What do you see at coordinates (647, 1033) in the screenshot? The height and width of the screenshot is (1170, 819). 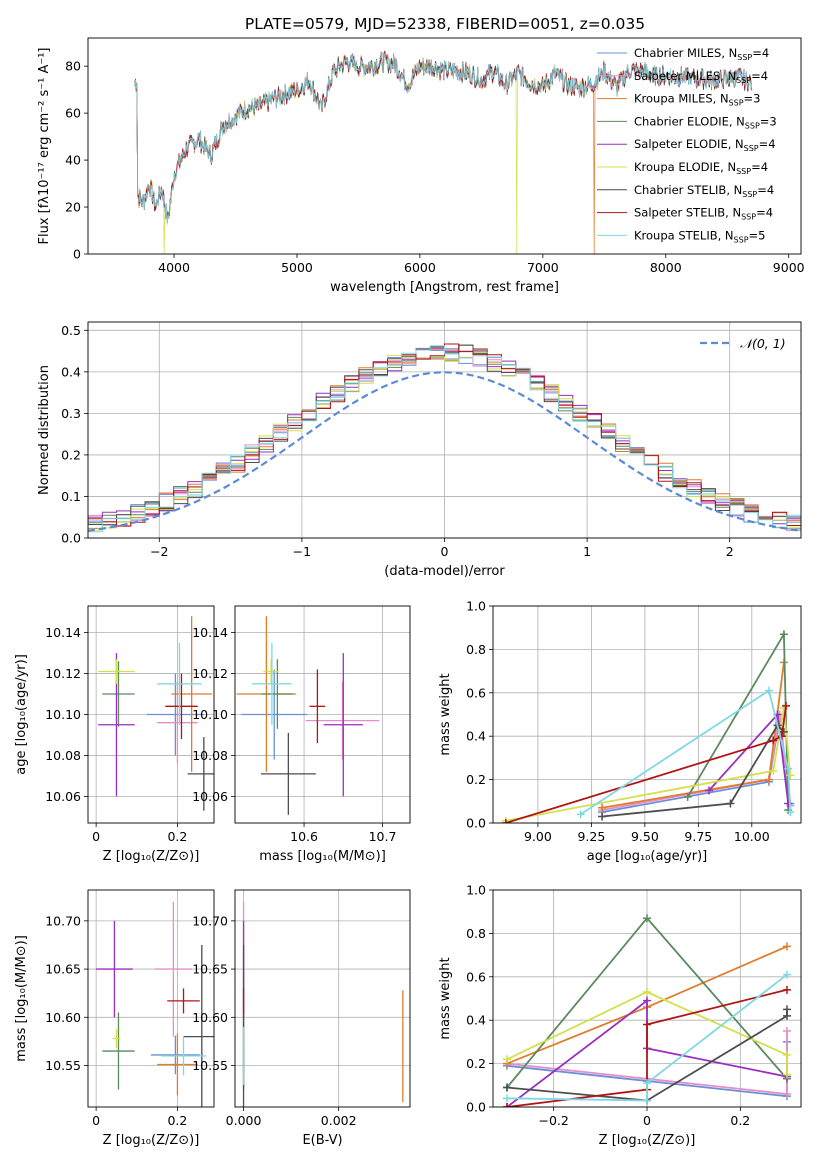 I see `weight-line-kroupa-elodie` at bounding box center [647, 1033].